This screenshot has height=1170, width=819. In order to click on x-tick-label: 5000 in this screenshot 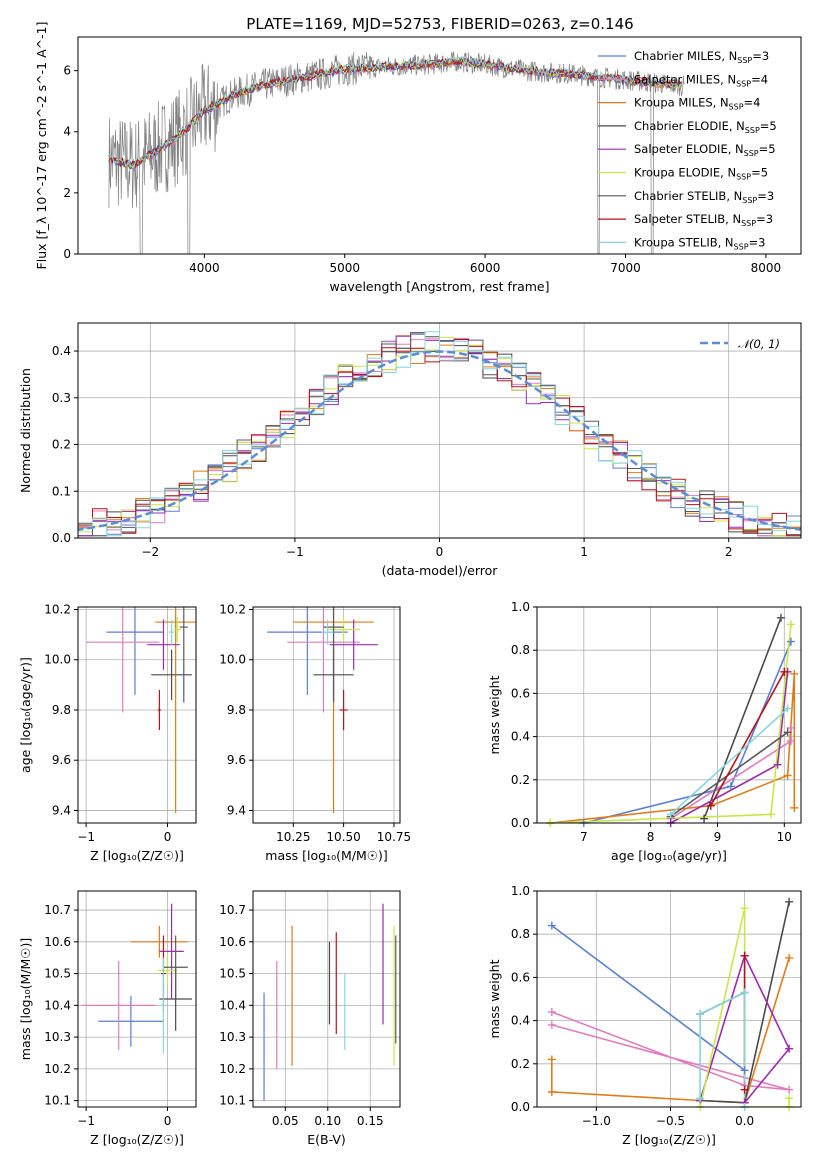, I will do `click(344, 268)`.